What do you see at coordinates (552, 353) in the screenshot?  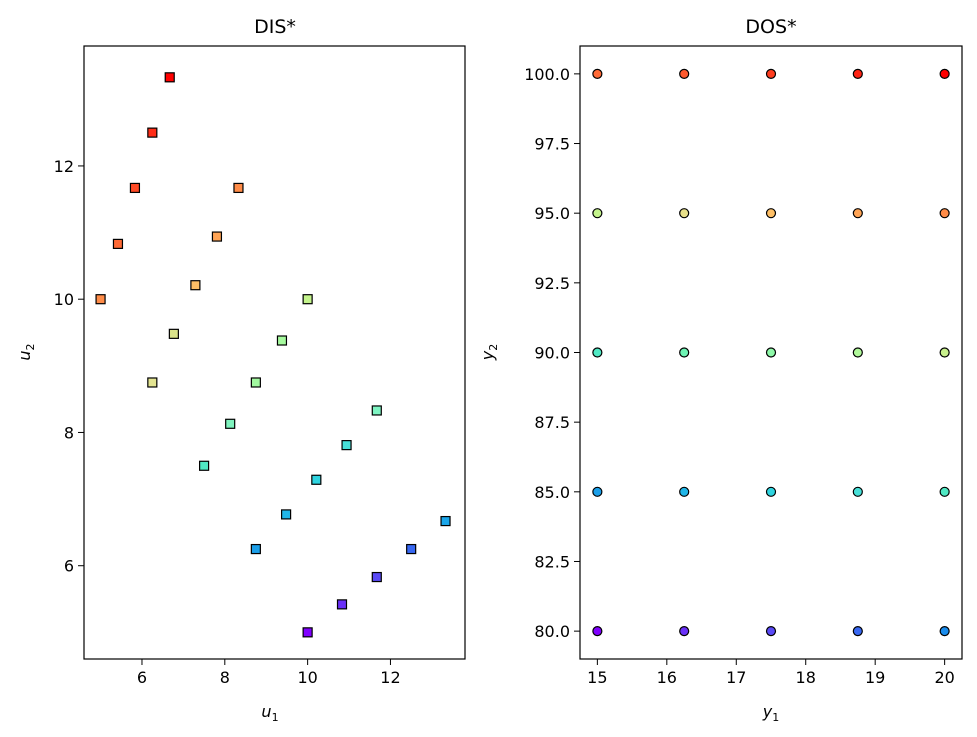 I see `dos-y-tick-label: 90.0` at bounding box center [552, 353].